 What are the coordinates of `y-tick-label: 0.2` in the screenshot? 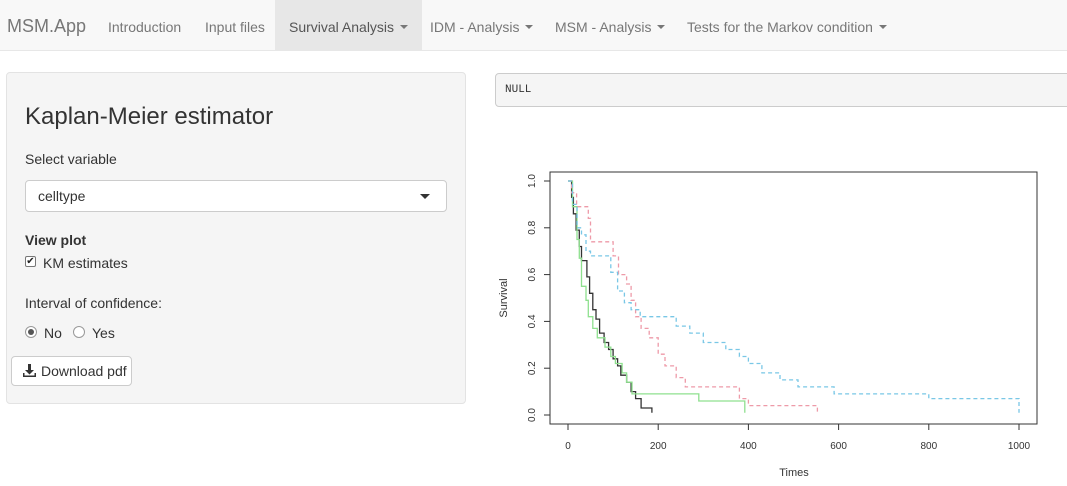 It's located at (532, 368).